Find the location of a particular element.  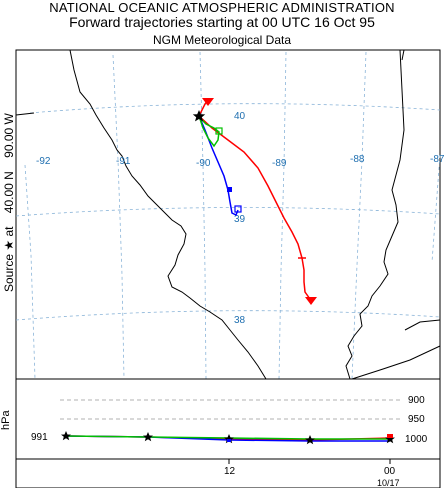

trajectory-markers is located at coordinates (254, 201).